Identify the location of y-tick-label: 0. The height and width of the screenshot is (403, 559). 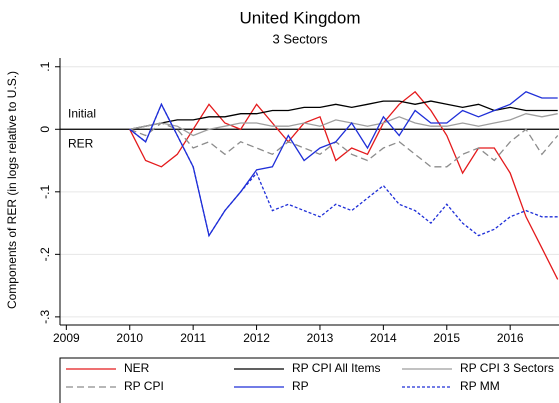
(45, 129).